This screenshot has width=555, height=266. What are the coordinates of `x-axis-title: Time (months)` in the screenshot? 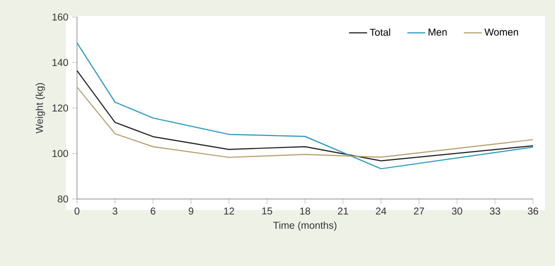 It's located at (304, 226).